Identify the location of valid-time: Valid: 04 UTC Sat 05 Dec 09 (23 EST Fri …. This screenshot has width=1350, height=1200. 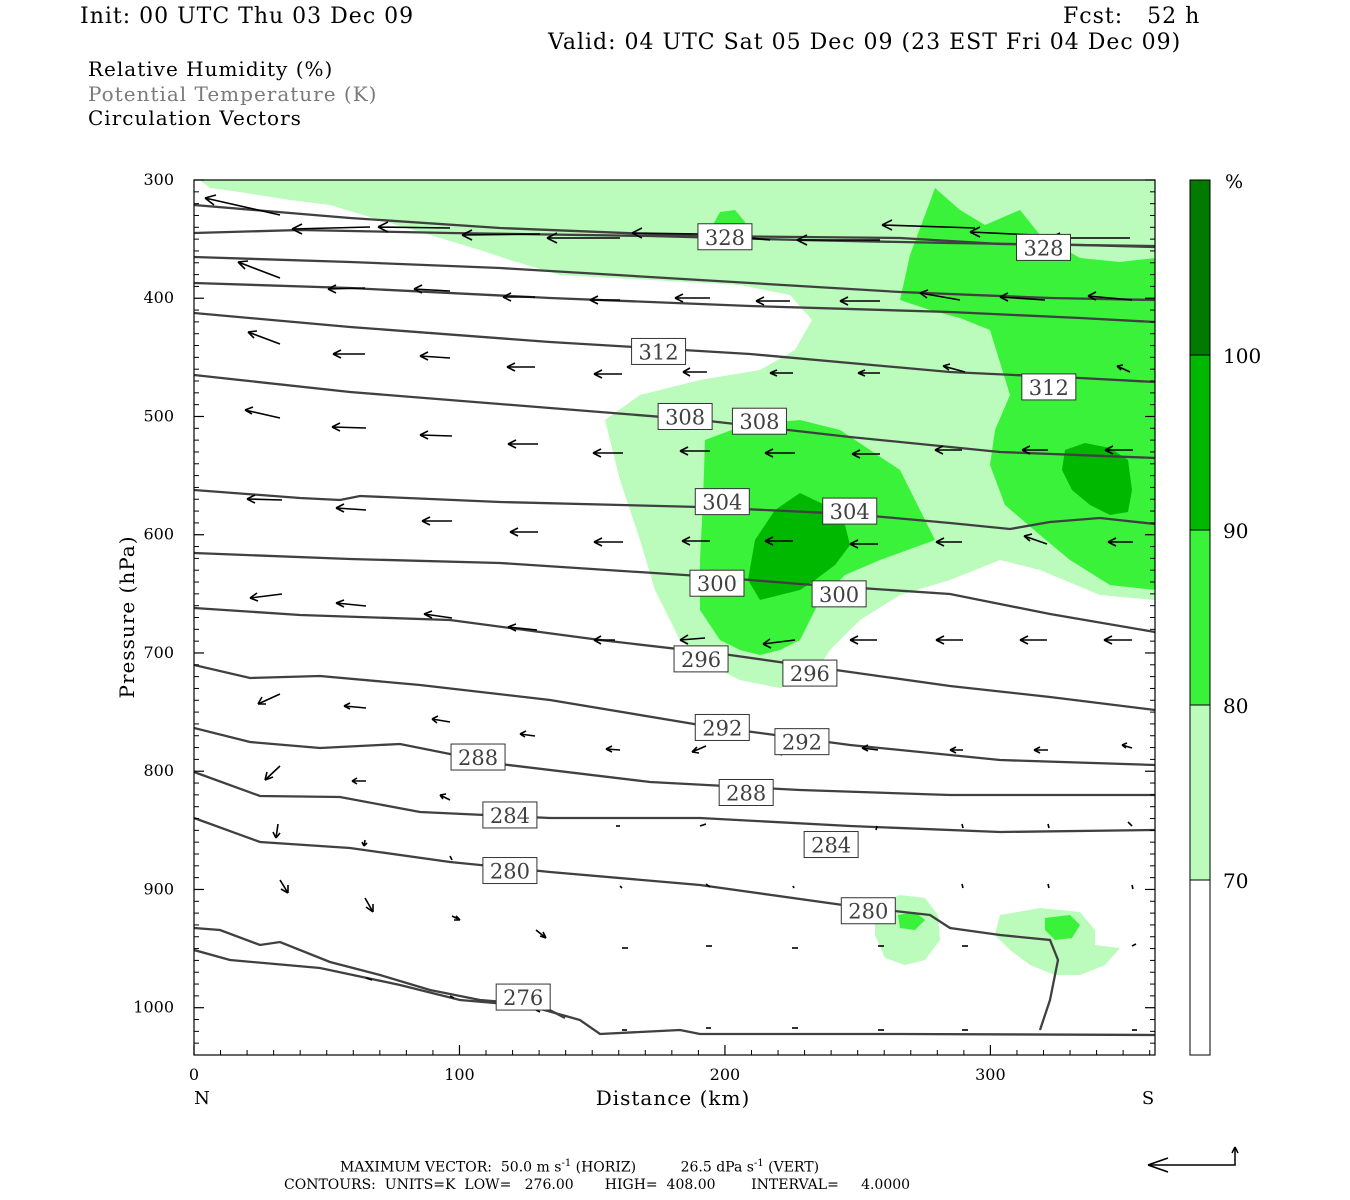
(865, 42).